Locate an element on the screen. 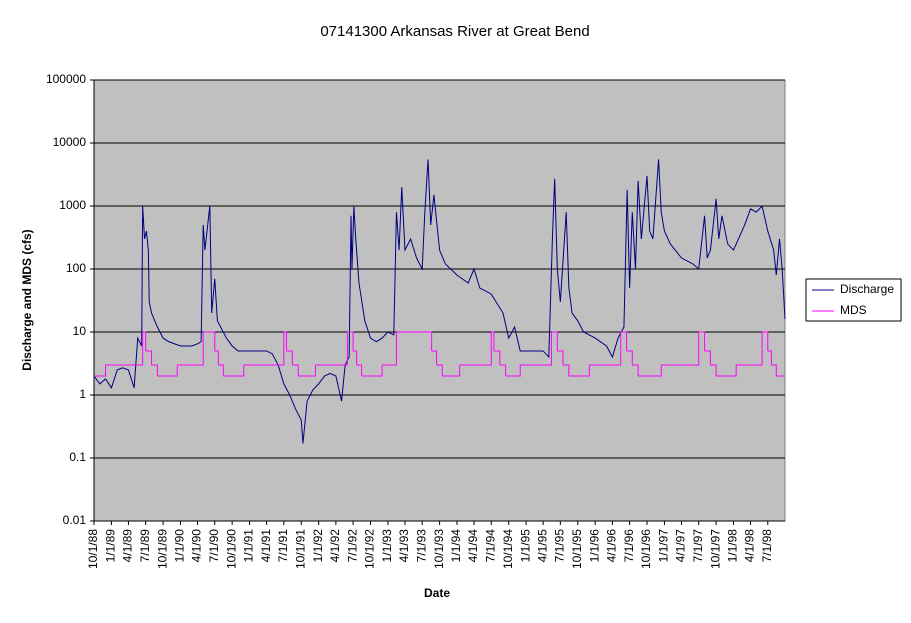 Image resolution: width=911 pixels, height=623 pixels. x-tick-label: 7/1/98 is located at coordinates (767, 546).